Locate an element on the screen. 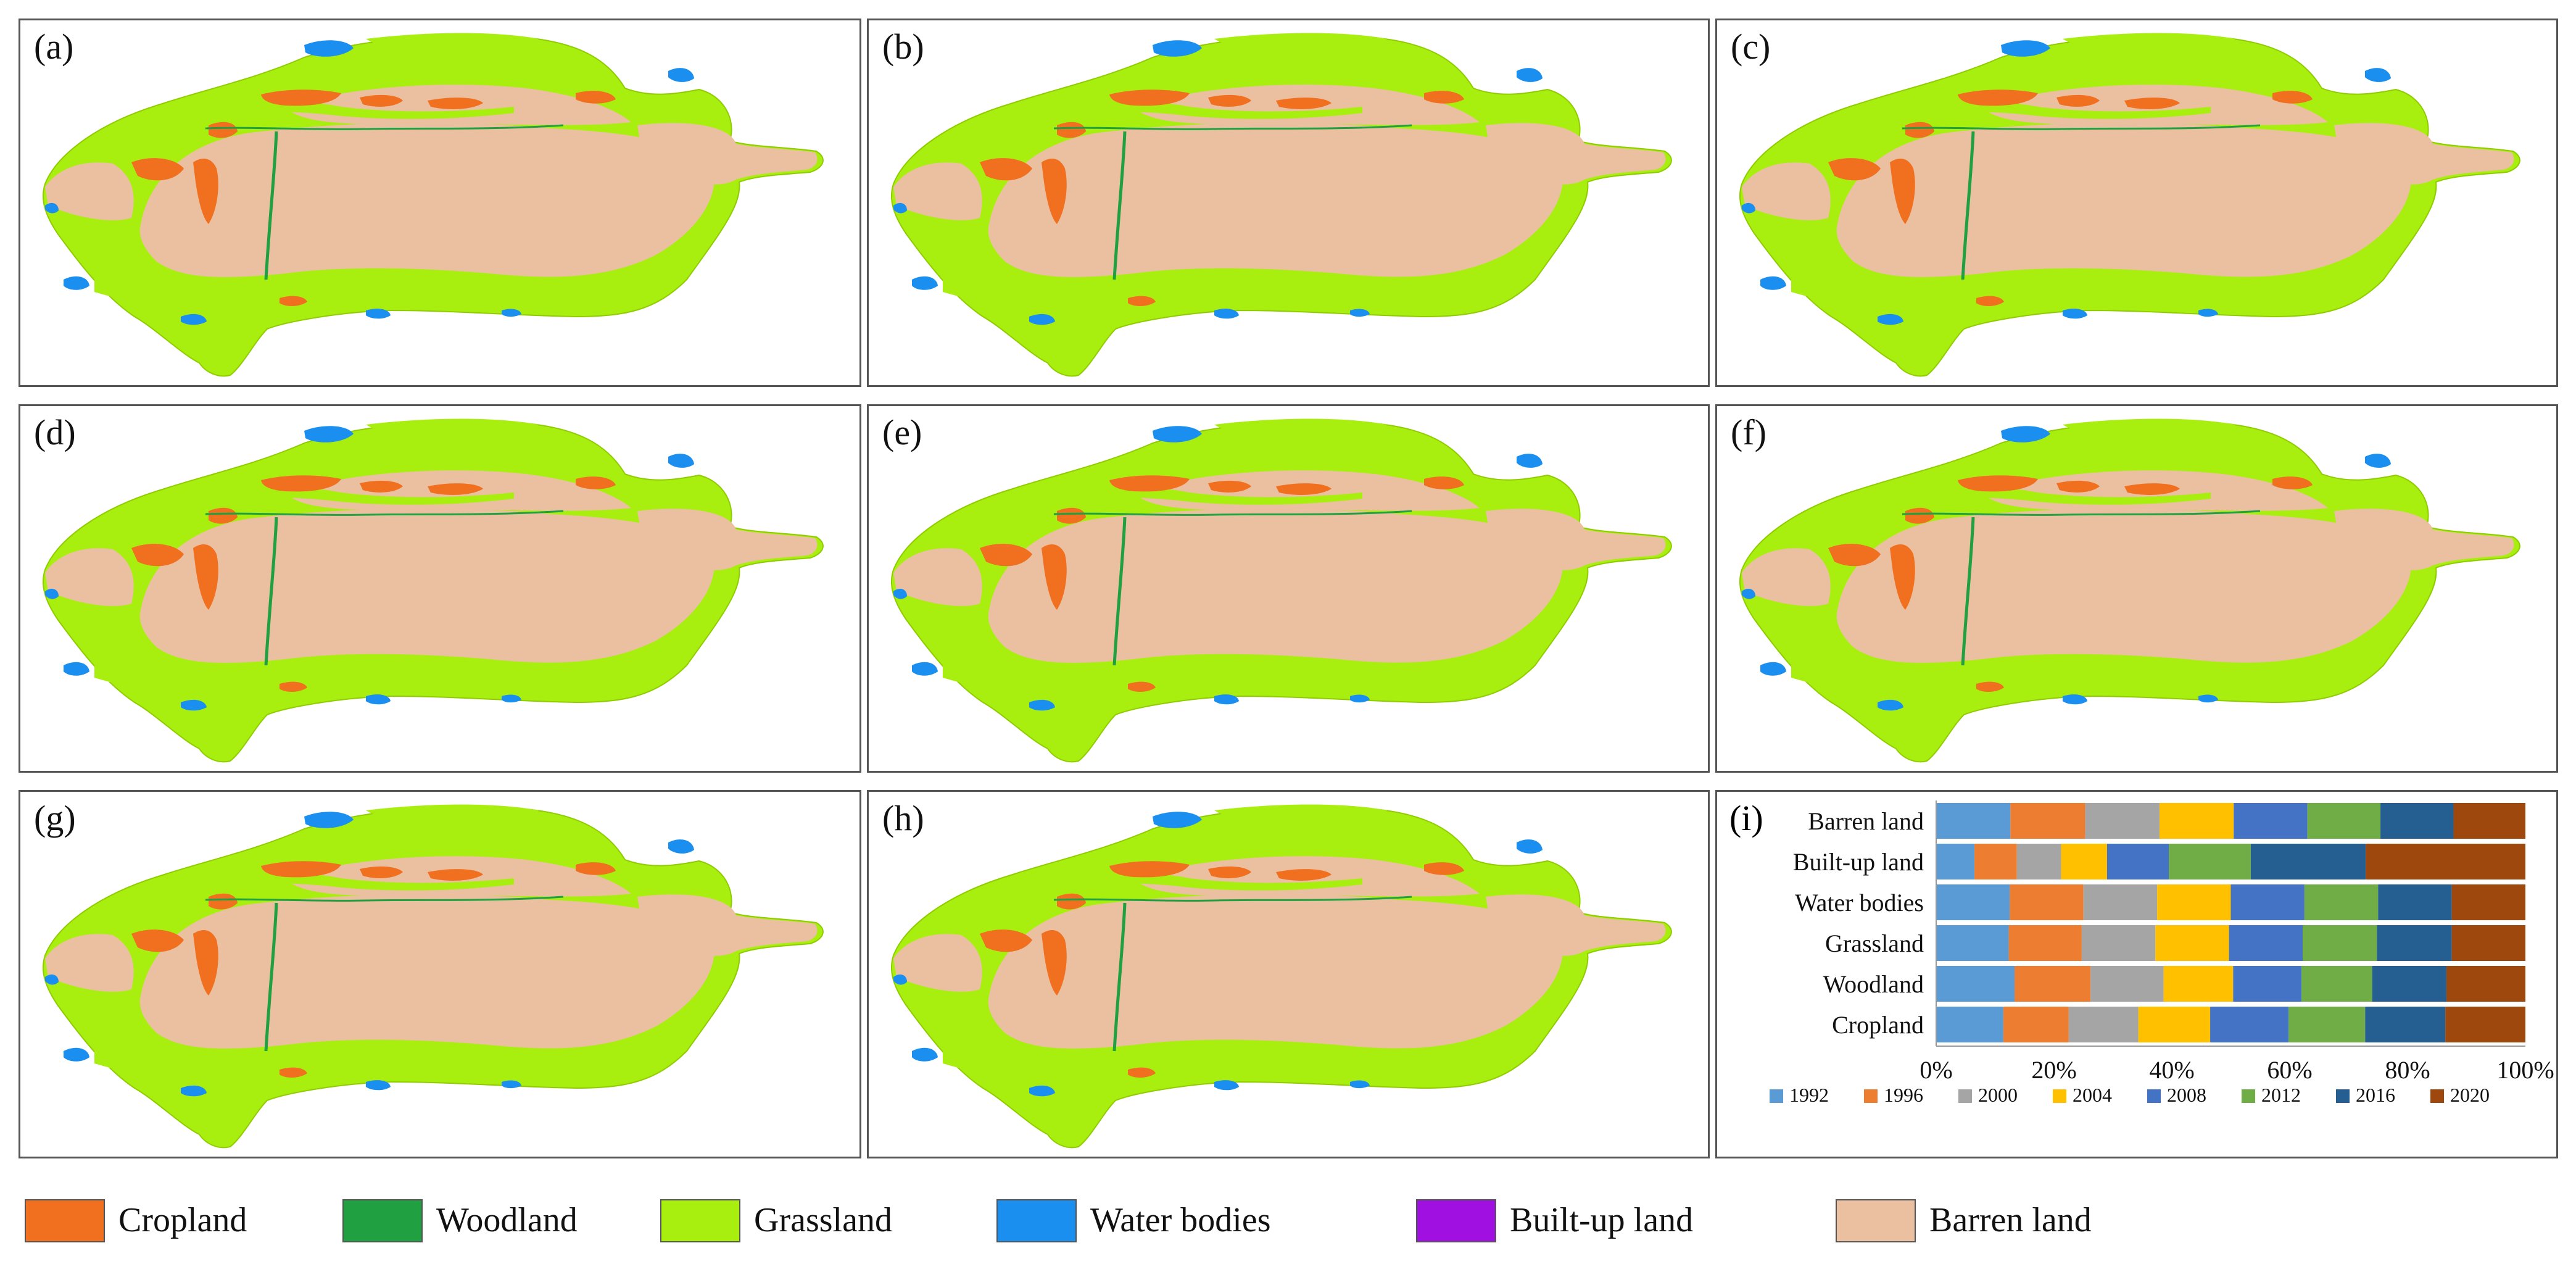 The width and height of the screenshot is (2576, 1264). chart-legend-label: 2004 is located at coordinates (2092, 1095).